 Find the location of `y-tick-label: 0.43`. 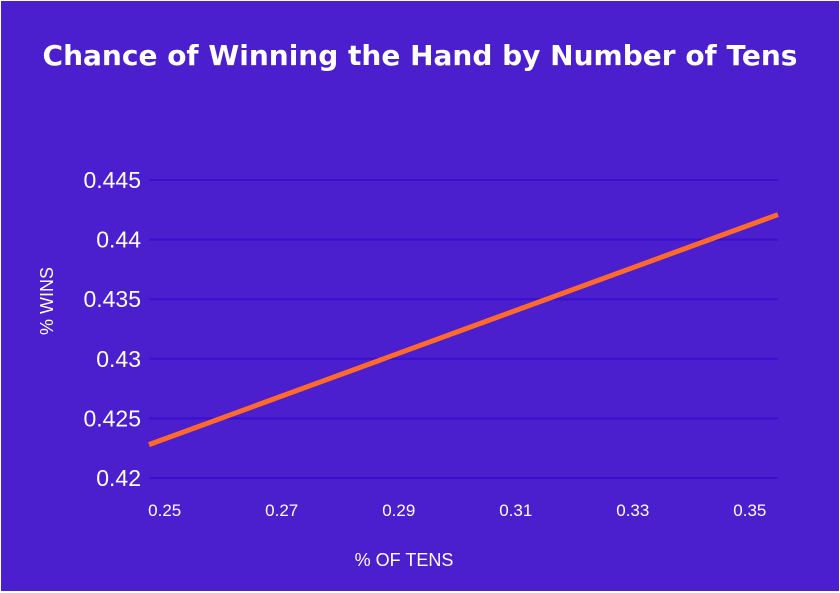

y-tick-label: 0.43 is located at coordinates (118, 359).